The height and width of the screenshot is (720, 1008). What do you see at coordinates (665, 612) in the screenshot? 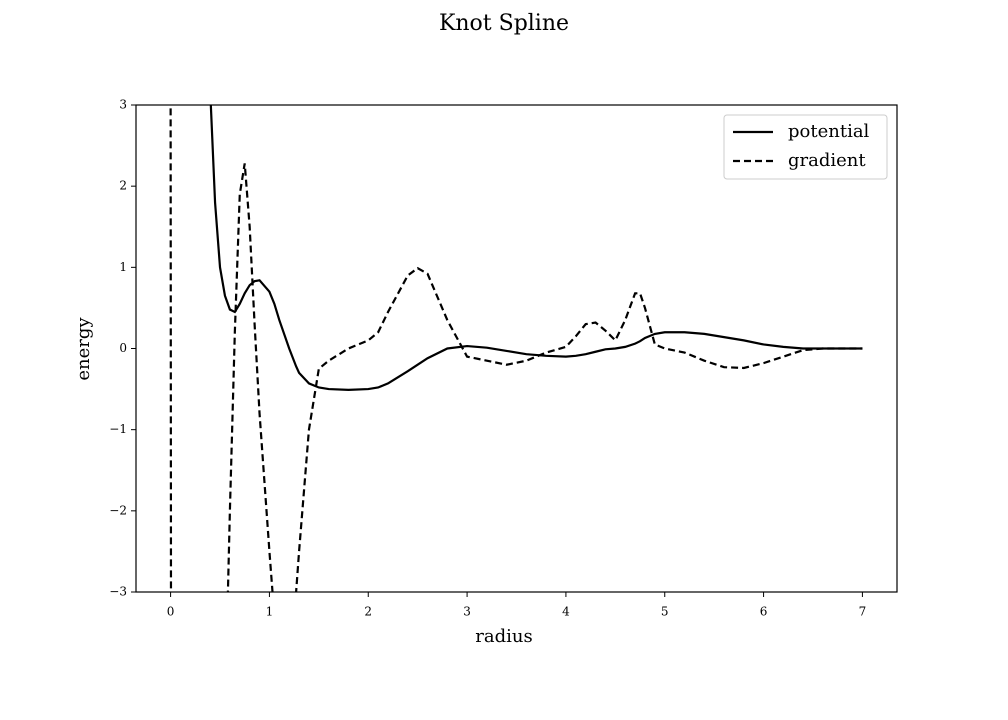
I see `x-tick-label: 5` at bounding box center [665, 612].